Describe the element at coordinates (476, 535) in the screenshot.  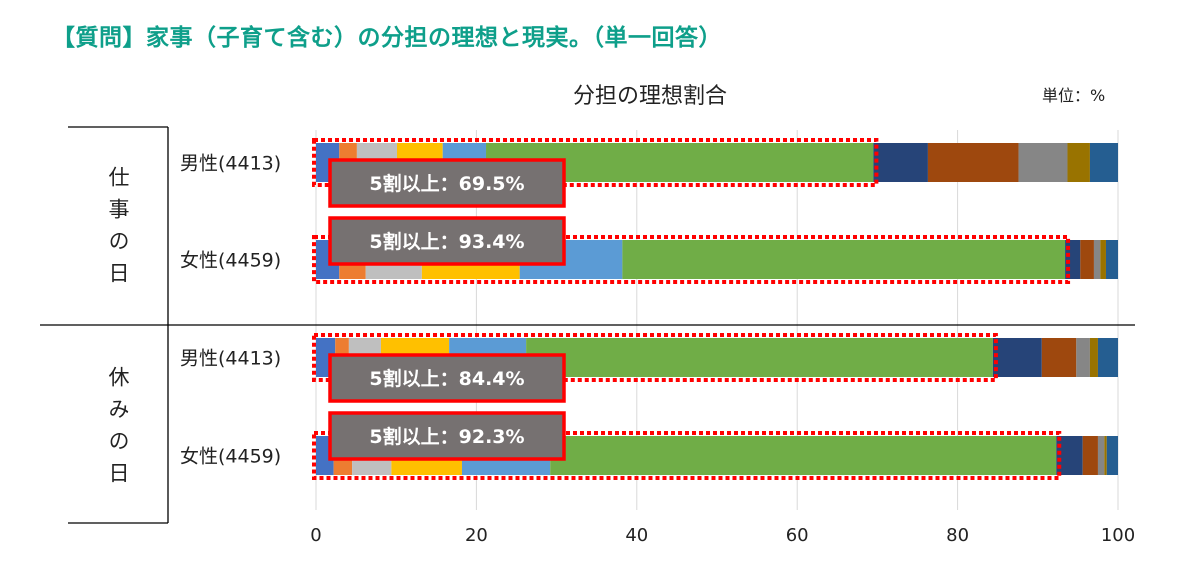
I see `x-tick-label: 20` at that location.